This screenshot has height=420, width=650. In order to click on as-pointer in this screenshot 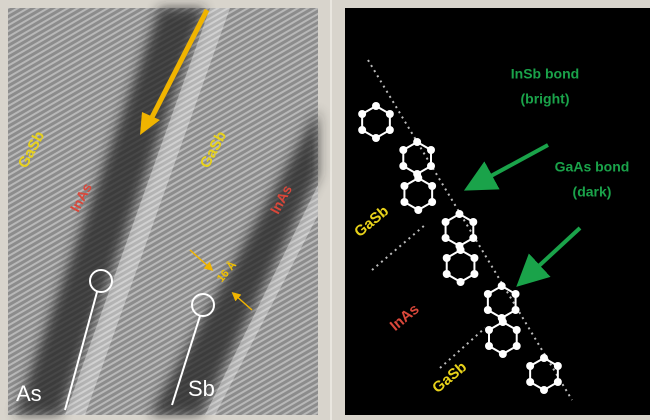, I will do `click(81, 351)`.